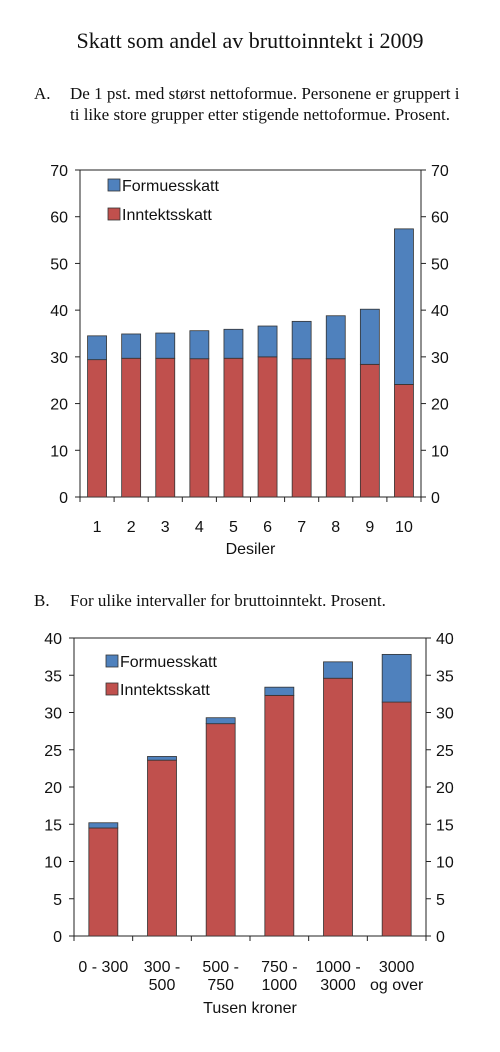  Describe the element at coordinates (53, 714) in the screenshot. I see `chart-b-ytick-label-left: 30` at that location.